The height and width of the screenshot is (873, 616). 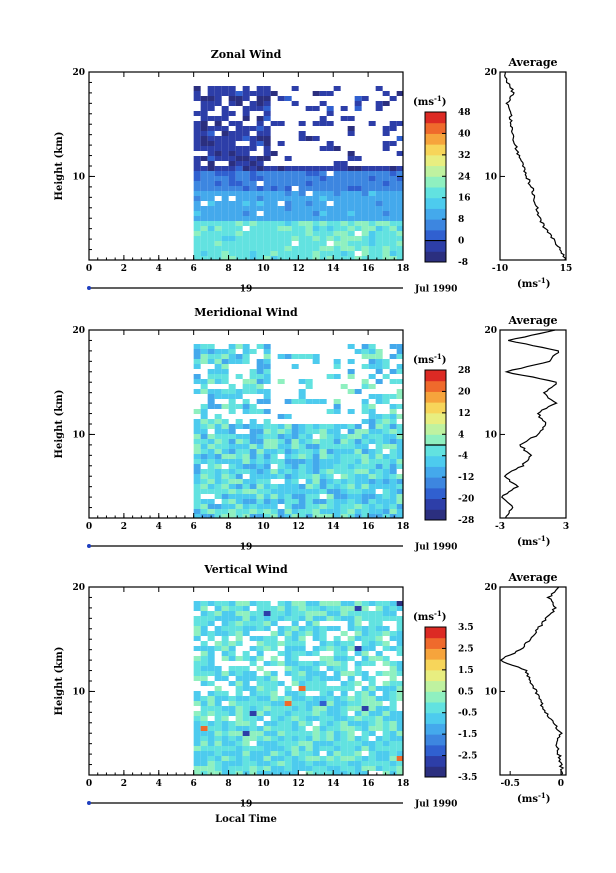 I want to click on colorbar-unit: (ms-1), so click(x=429, y=616).